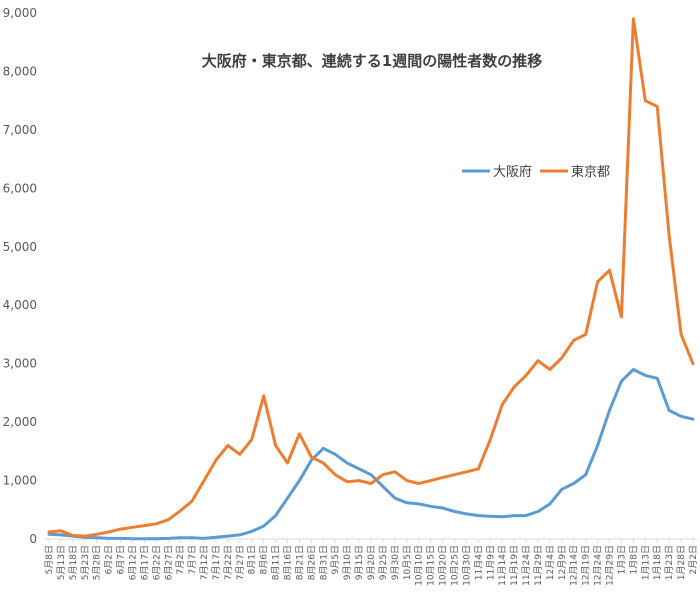 This screenshot has height=598, width=700. What do you see at coordinates (657, 562) in the screenshot?
I see `x-tick-label: 1月18日` at bounding box center [657, 562].